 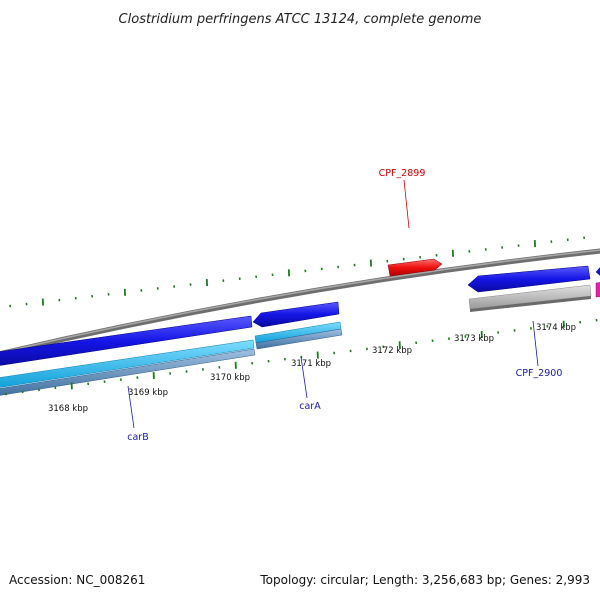 What do you see at coordinates (556, 328) in the screenshot?
I see `tick-label-3174: 3174 kbp` at bounding box center [556, 328].